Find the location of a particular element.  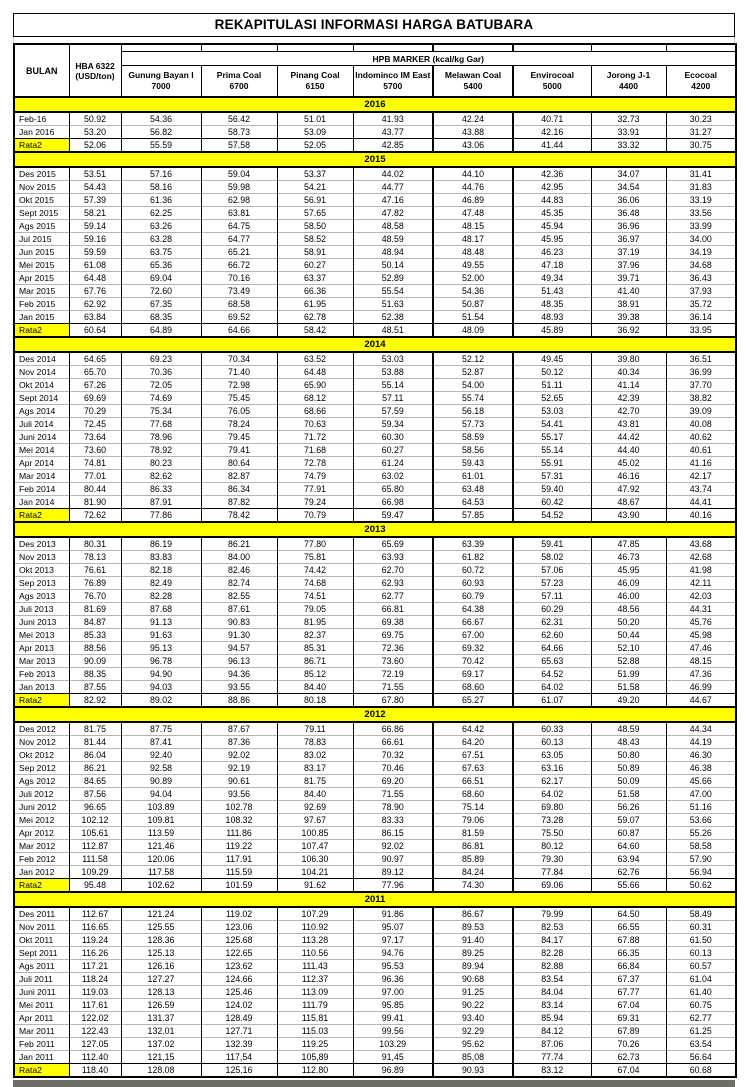

price-cell: 50.44 is located at coordinates (628, 635).